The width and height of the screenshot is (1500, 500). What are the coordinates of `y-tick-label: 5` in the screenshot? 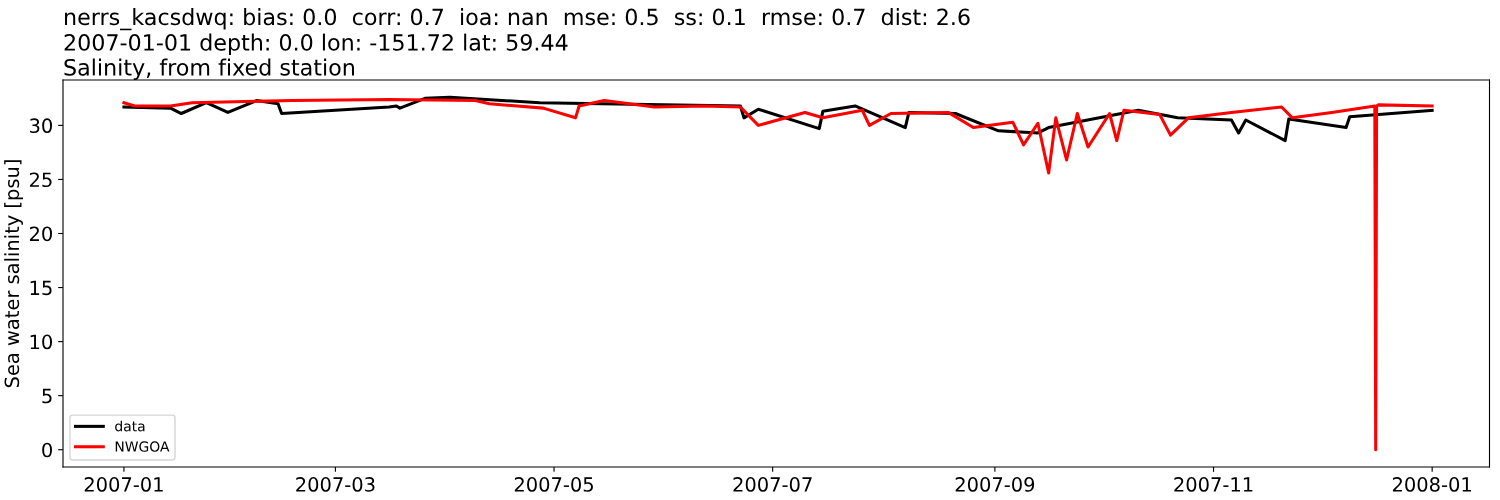 It's located at (47, 396).